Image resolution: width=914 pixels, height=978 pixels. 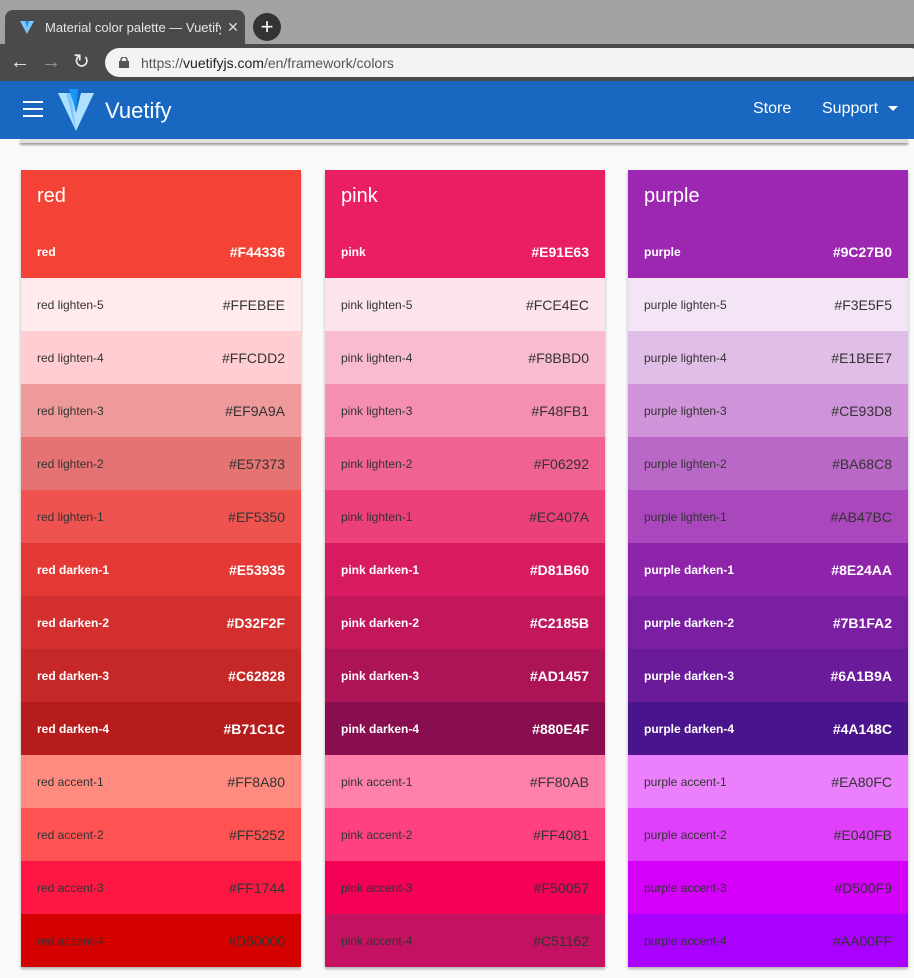 What do you see at coordinates (893, 109) in the screenshot?
I see `caret-down-icon` at bounding box center [893, 109].